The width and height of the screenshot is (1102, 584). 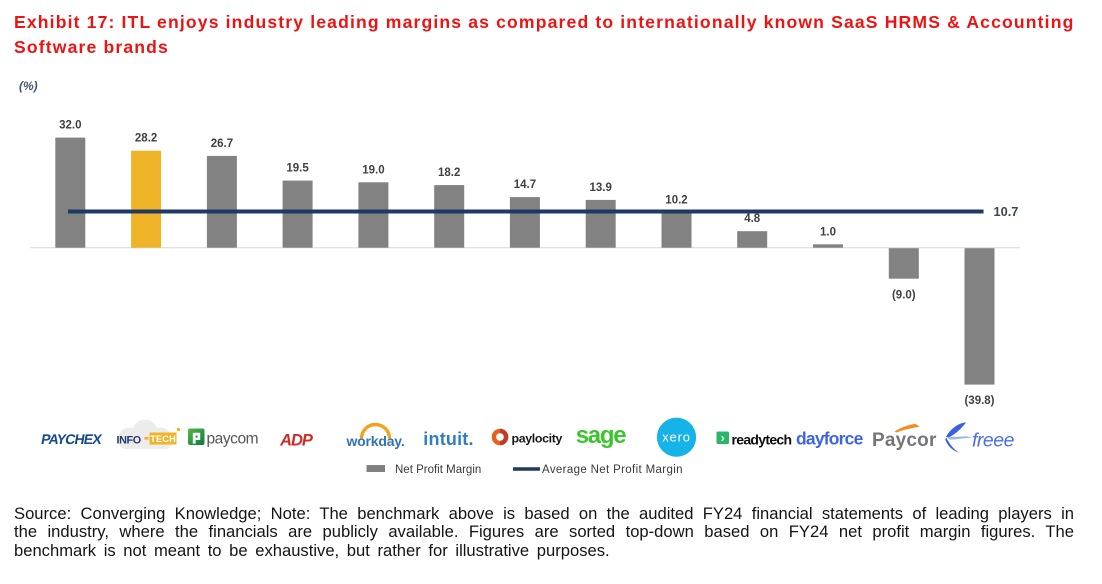 I want to click on svg-text: 19.5, so click(x=297, y=169).